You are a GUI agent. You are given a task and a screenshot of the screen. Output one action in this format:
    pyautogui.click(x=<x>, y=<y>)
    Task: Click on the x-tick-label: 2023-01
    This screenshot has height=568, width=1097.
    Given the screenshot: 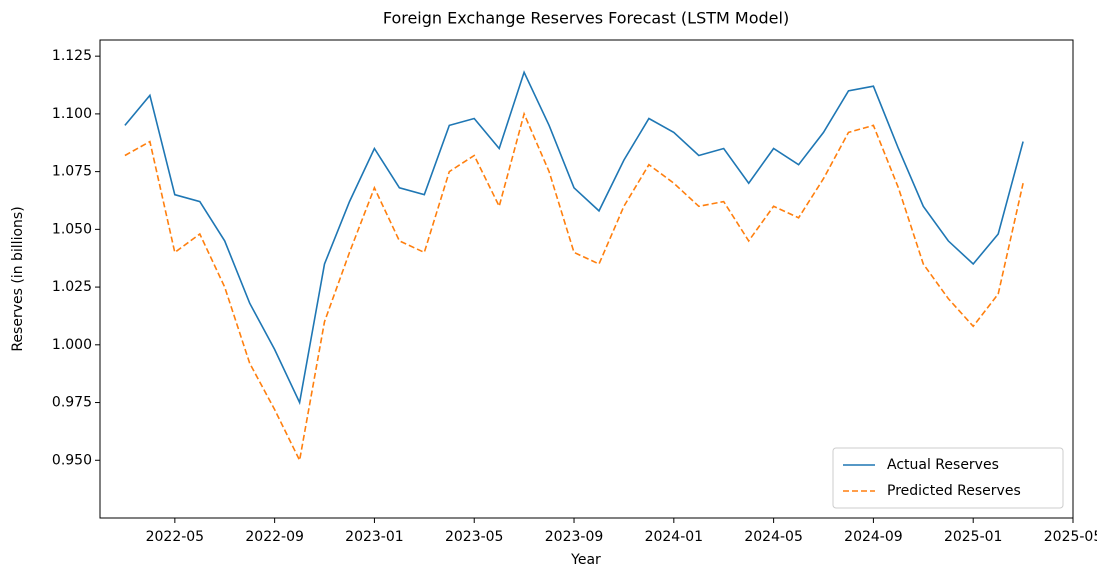 What is the action you would take?
    pyautogui.click(x=374, y=537)
    